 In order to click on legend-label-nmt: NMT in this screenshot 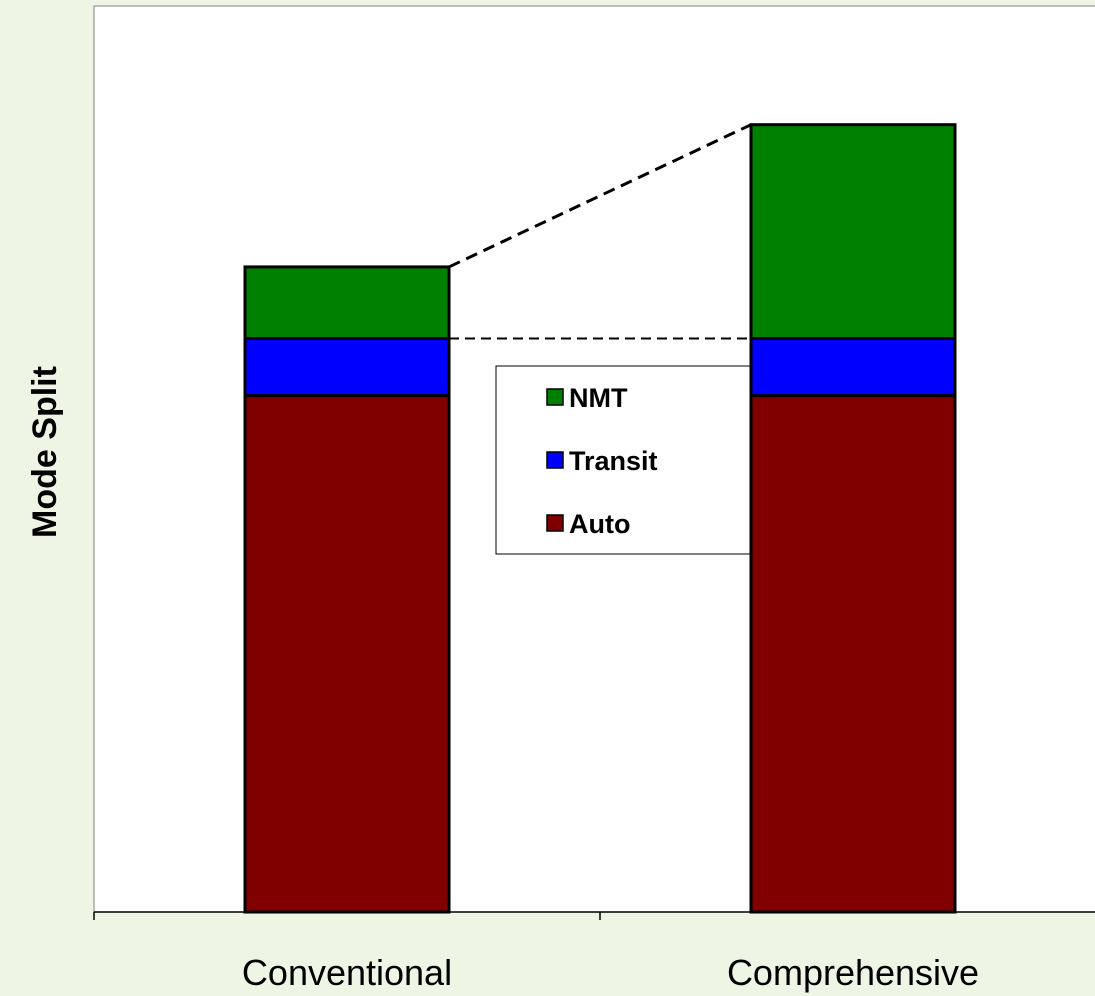, I will do `click(598, 398)`.